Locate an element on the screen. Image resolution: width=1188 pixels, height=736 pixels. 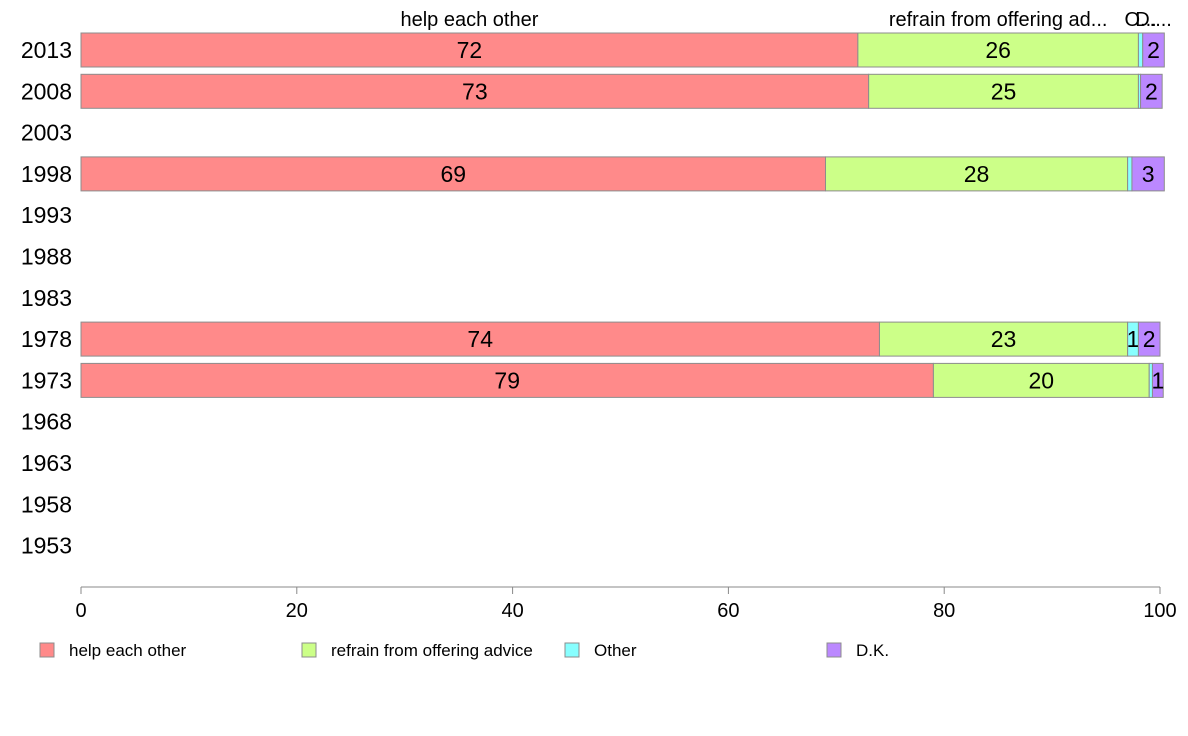
legend-label-1: refrain from offering advice is located at coordinates (432, 650).